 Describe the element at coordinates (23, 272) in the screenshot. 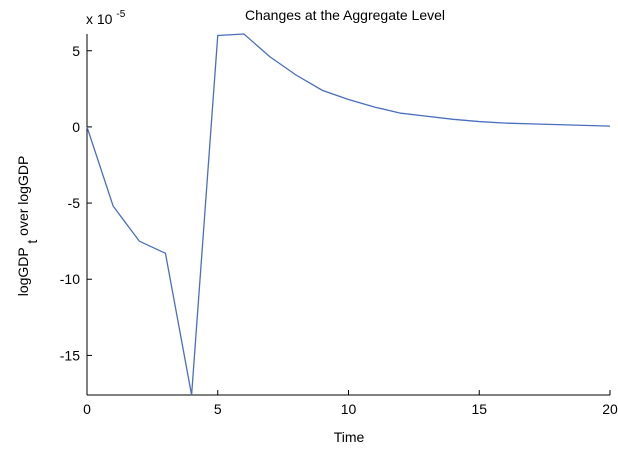

I see `y-axis-label-main: logGDP` at that location.